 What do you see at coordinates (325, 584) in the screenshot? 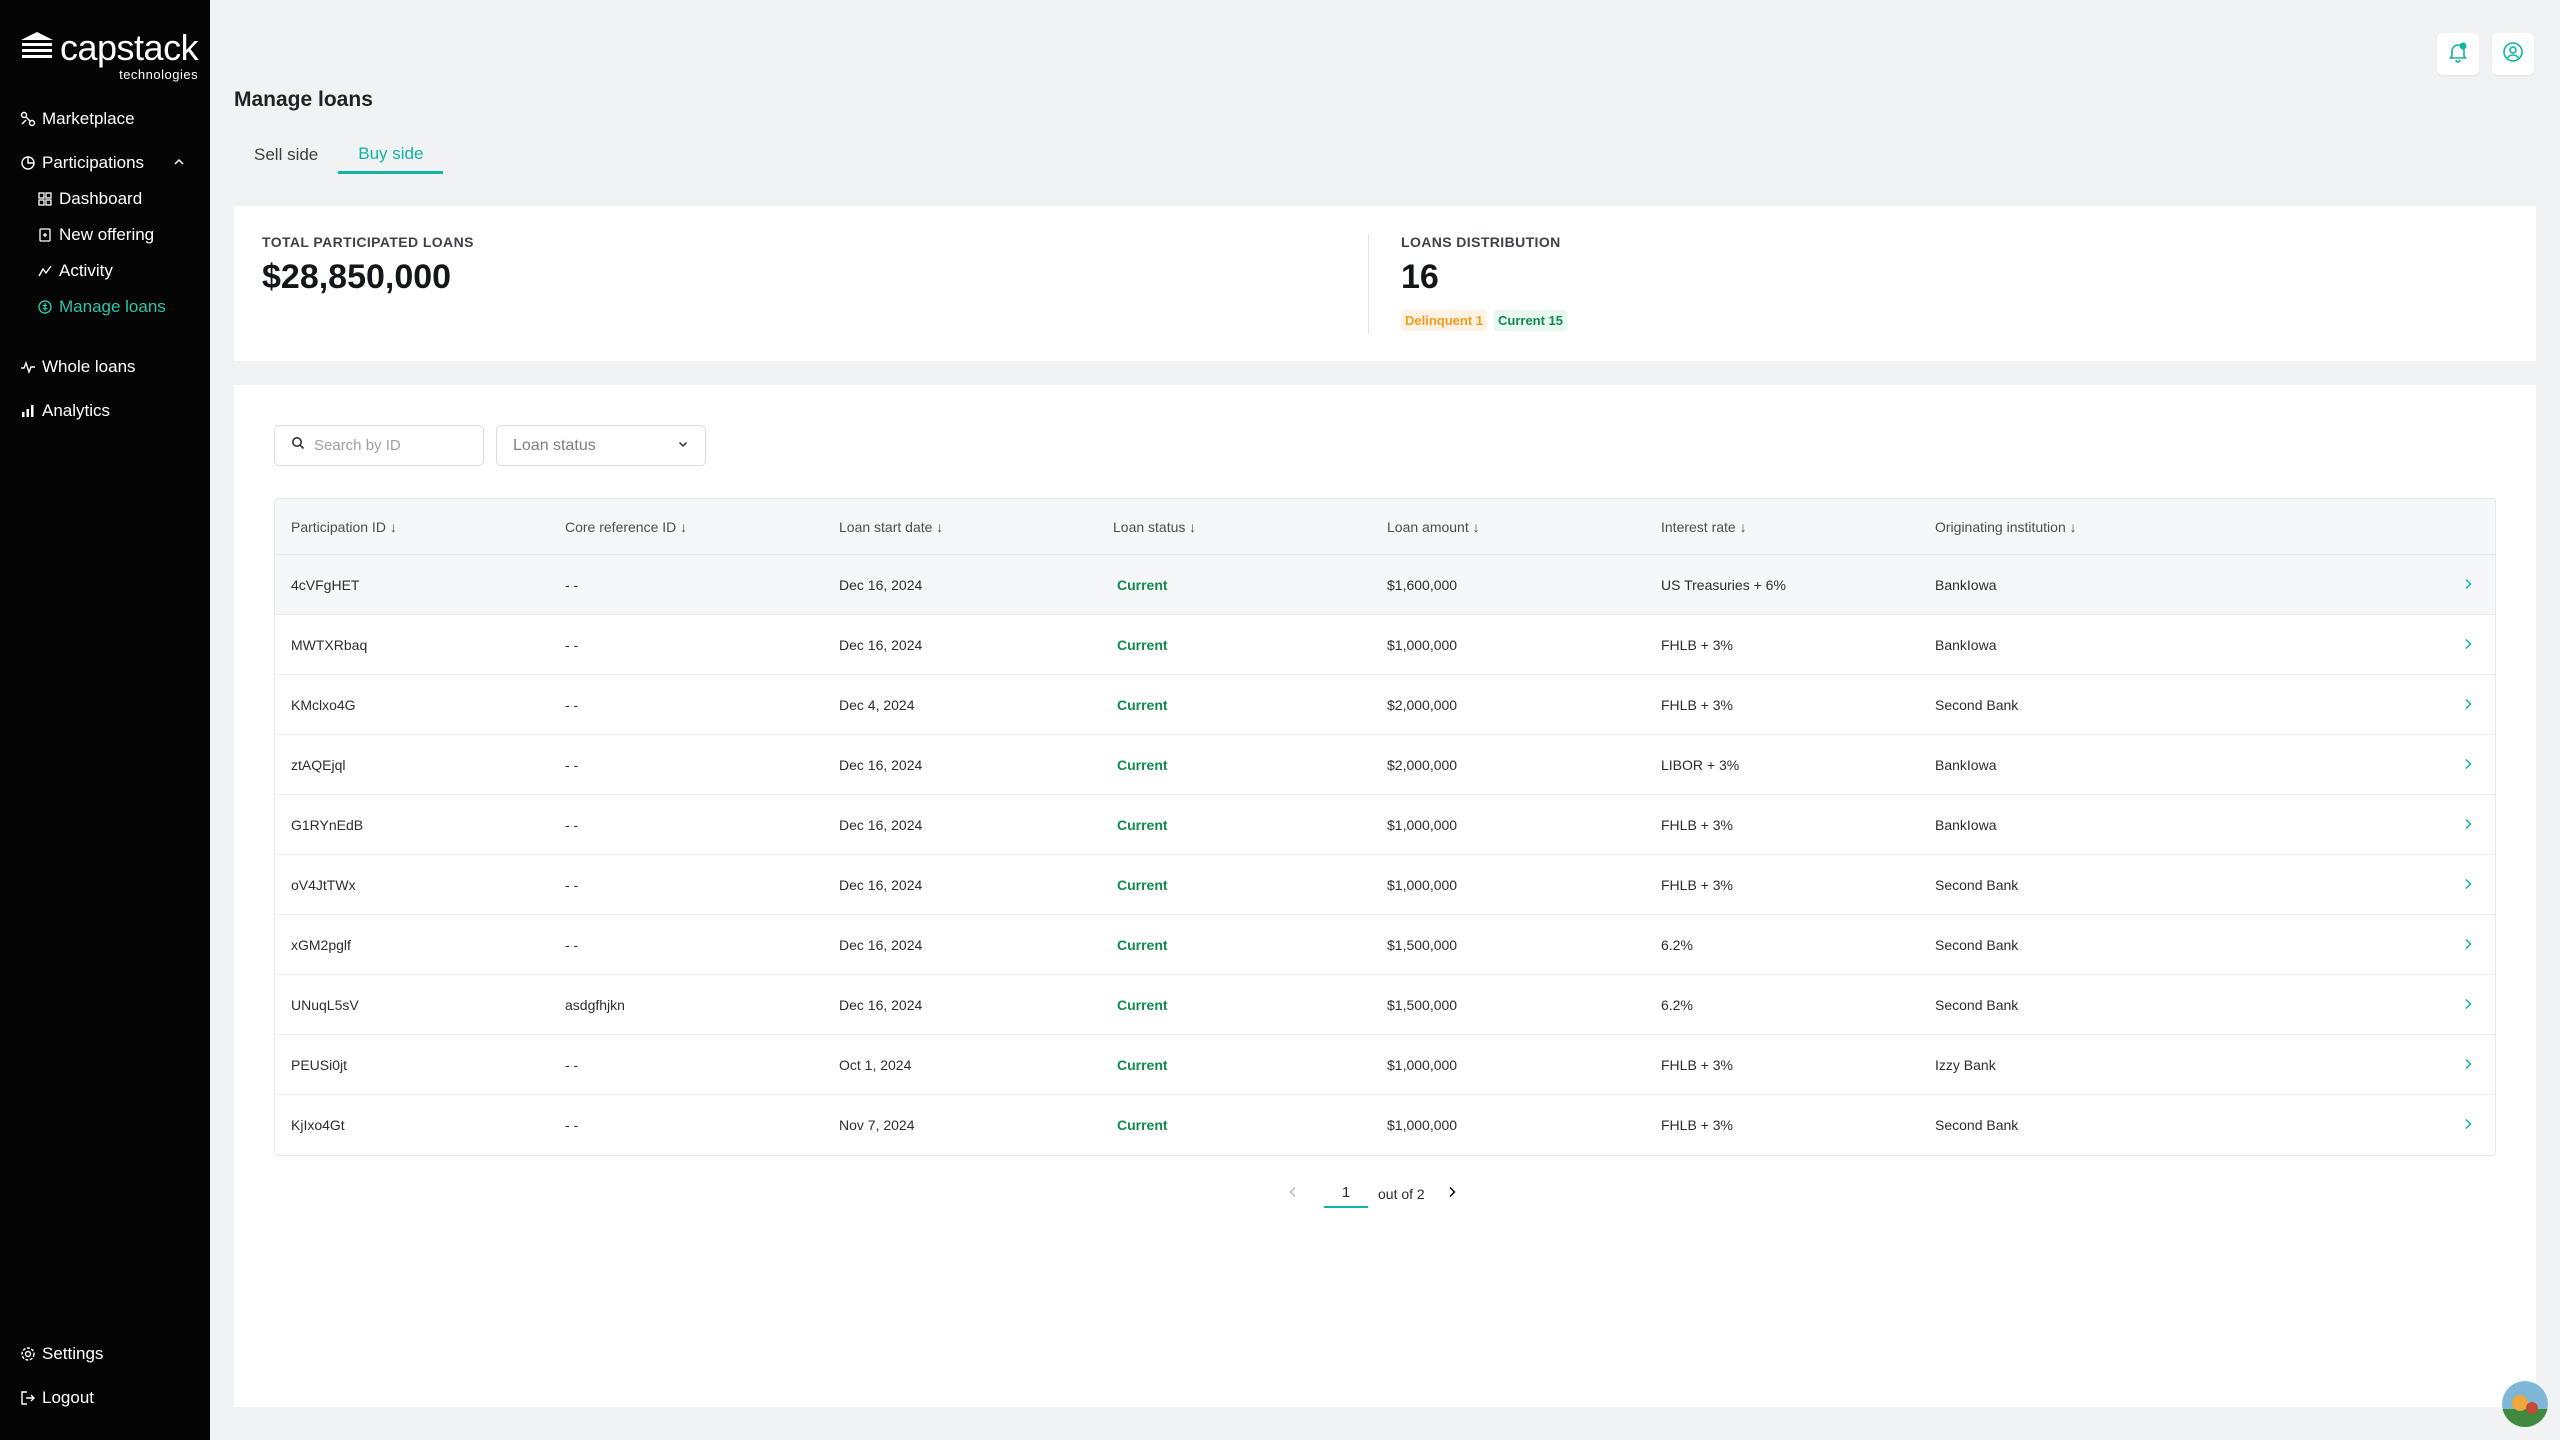
I see `cell-participation-id: 4cVFgHET` at bounding box center [325, 584].